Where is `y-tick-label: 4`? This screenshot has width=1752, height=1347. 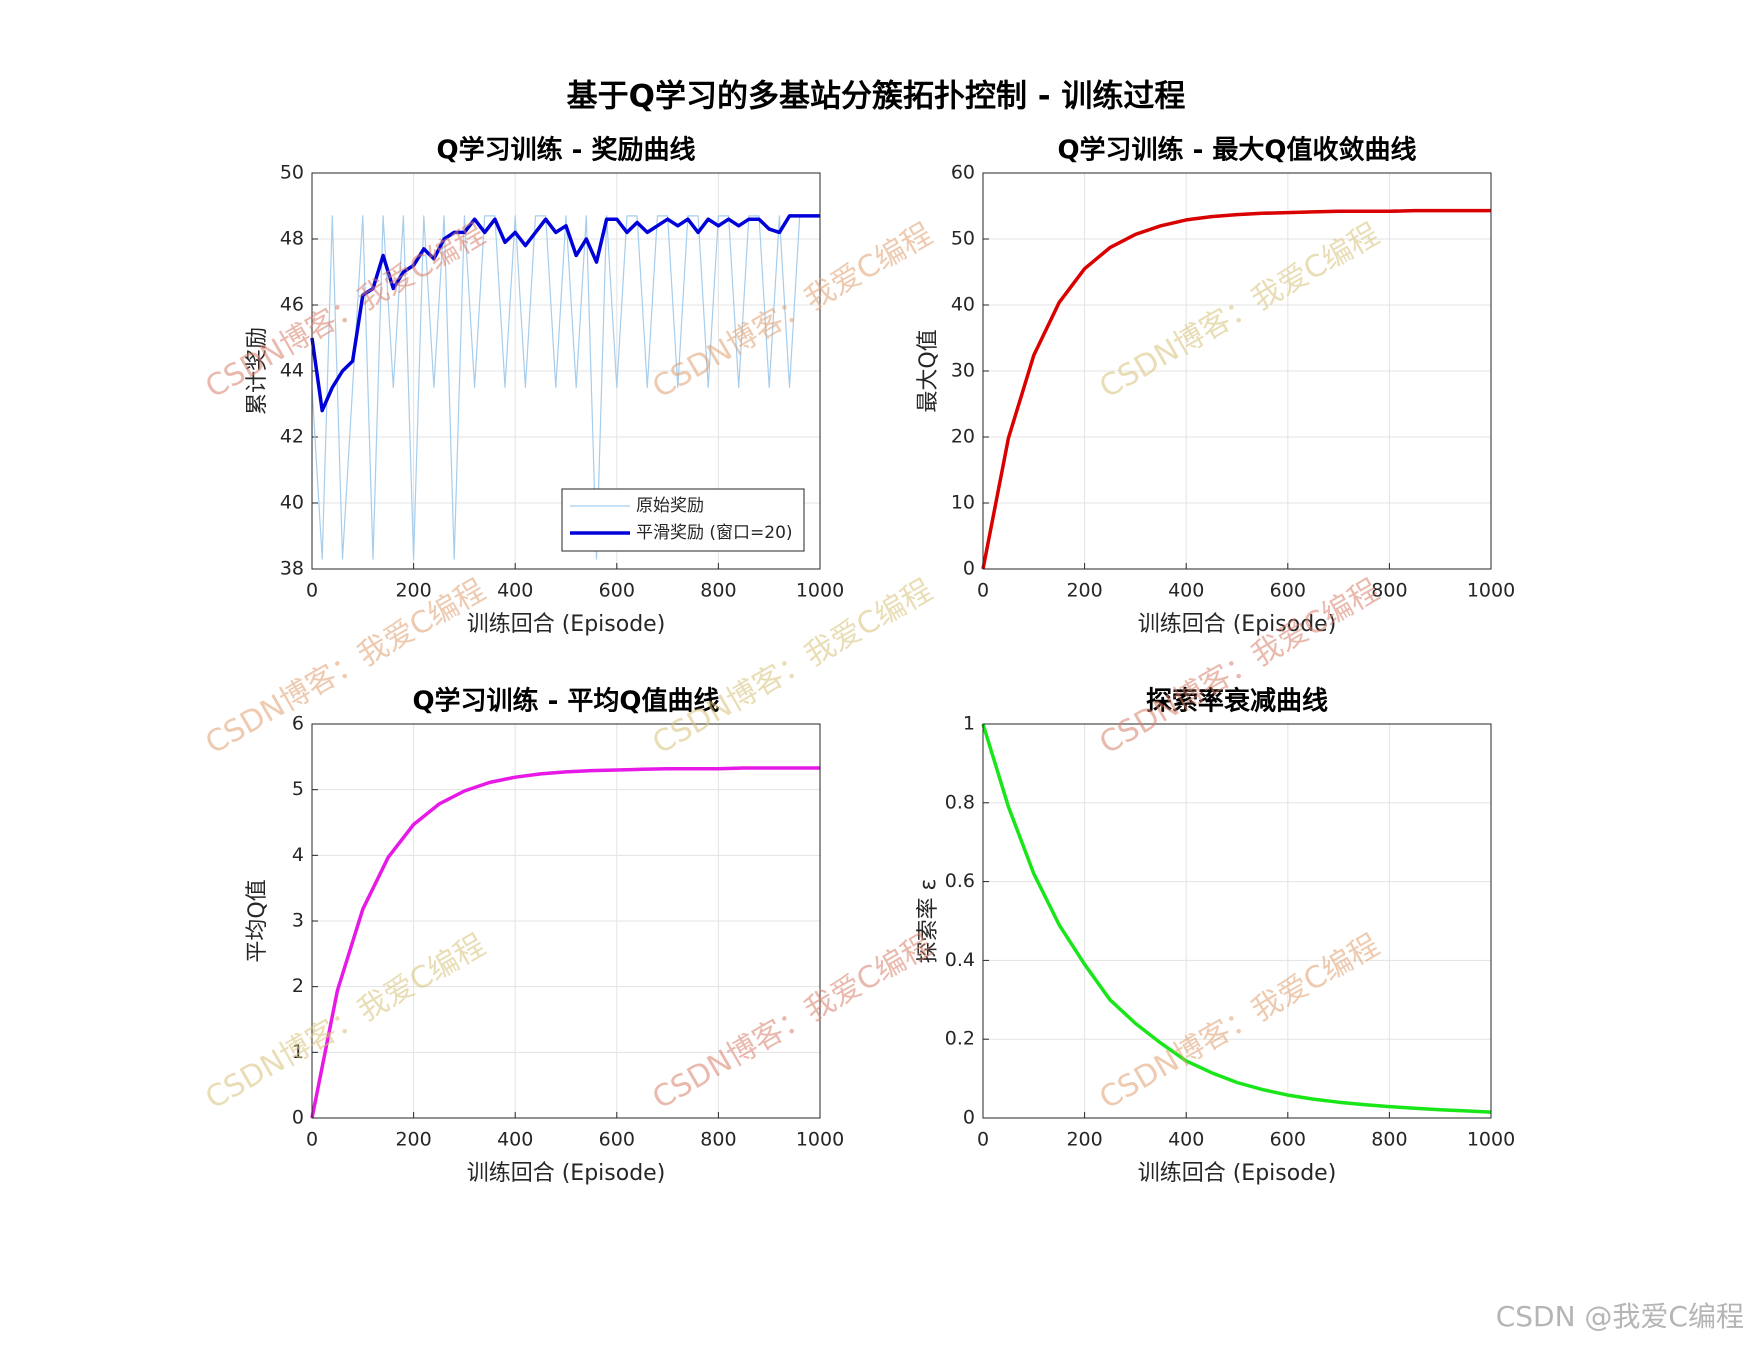 y-tick-label: 4 is located at coordinates (298, 855).